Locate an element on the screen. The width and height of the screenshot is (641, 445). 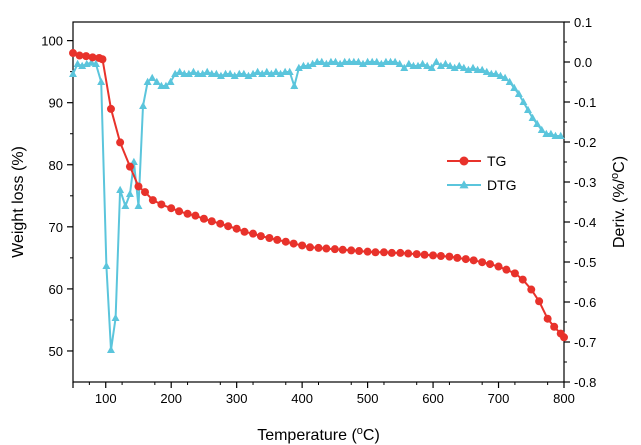
y-axis-right-title: Deriv. (%/oC) is located at coordinates (618, 202).